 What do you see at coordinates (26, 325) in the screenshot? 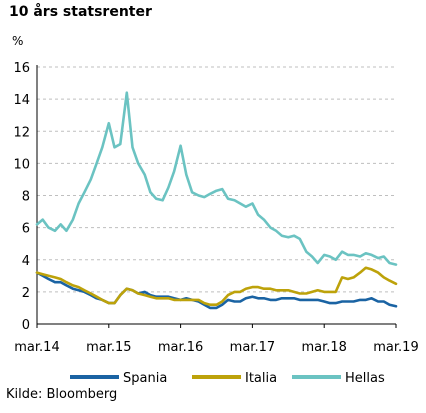
I see `y-tick-label: 0` at bounding box center [26, 325].